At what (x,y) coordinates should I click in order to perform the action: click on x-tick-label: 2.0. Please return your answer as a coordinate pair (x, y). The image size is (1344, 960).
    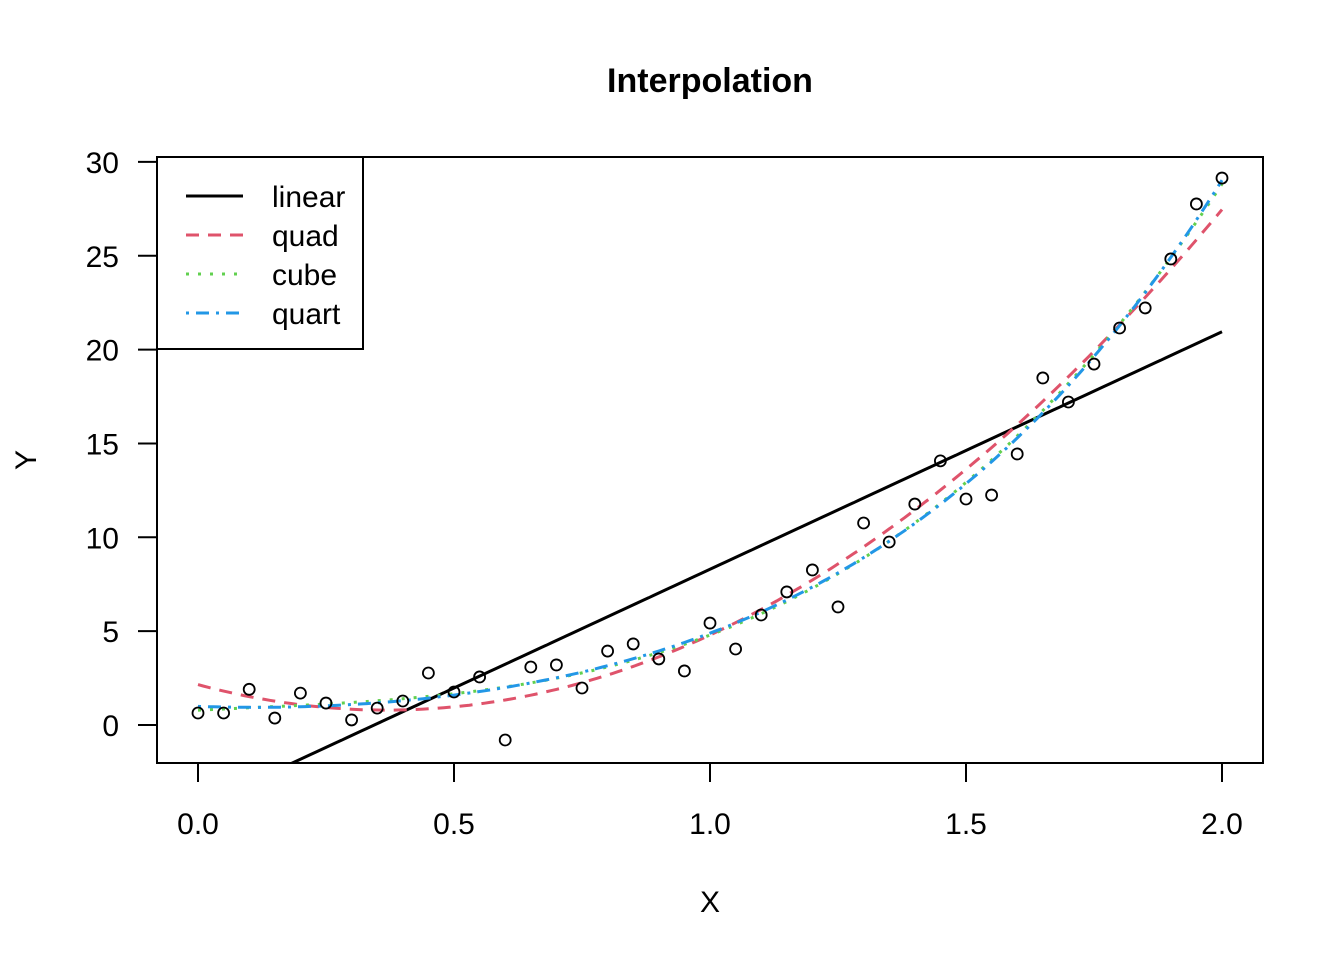
    Looking at the image, I should click on (1222, 824).